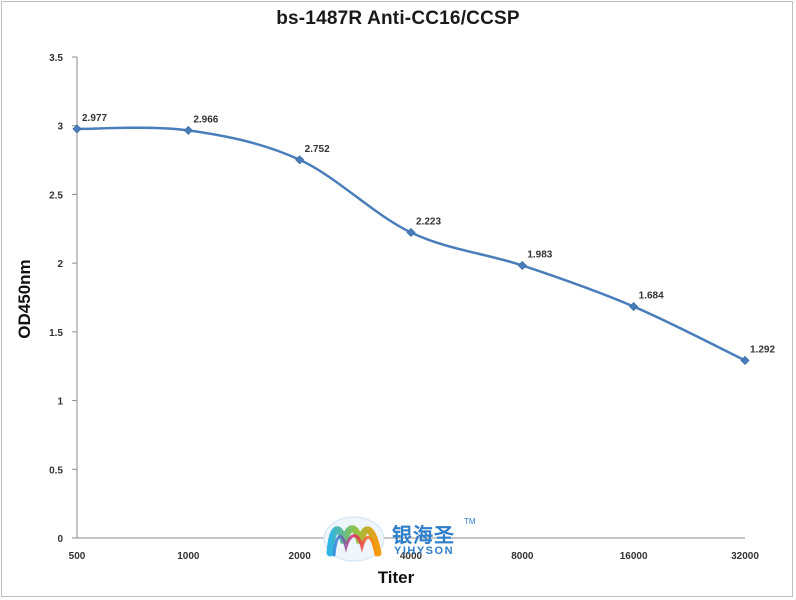 The image size is (796, 600). Describe the element at coordinates (745, 556) in the screenshot. I see `x-tick-label: 32000` at that location.